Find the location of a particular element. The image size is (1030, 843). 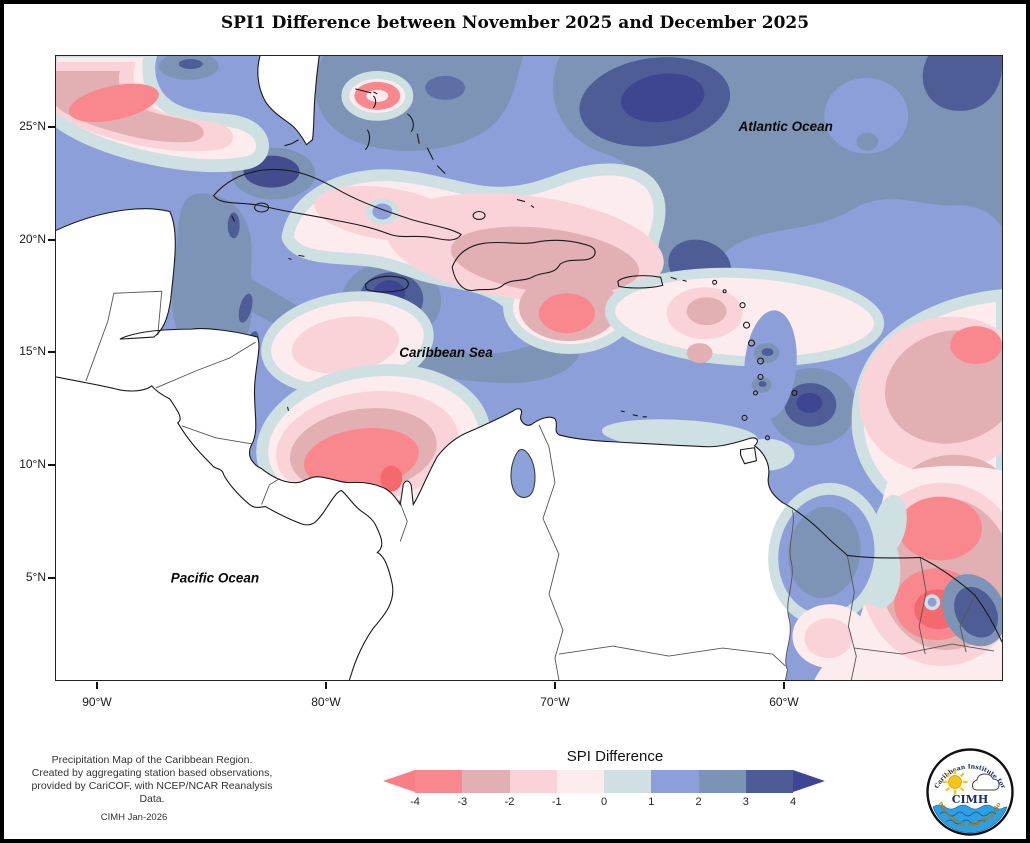

y-axis-label: 5°N is located at coordinates (35, 577).